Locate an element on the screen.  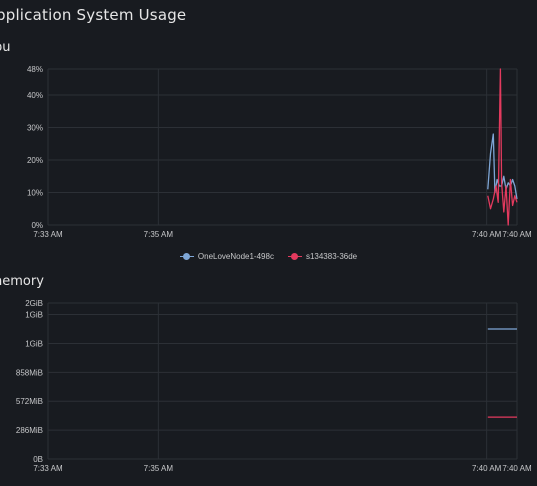
legend-label: s134383-36de is located at coordinates (331, 256).